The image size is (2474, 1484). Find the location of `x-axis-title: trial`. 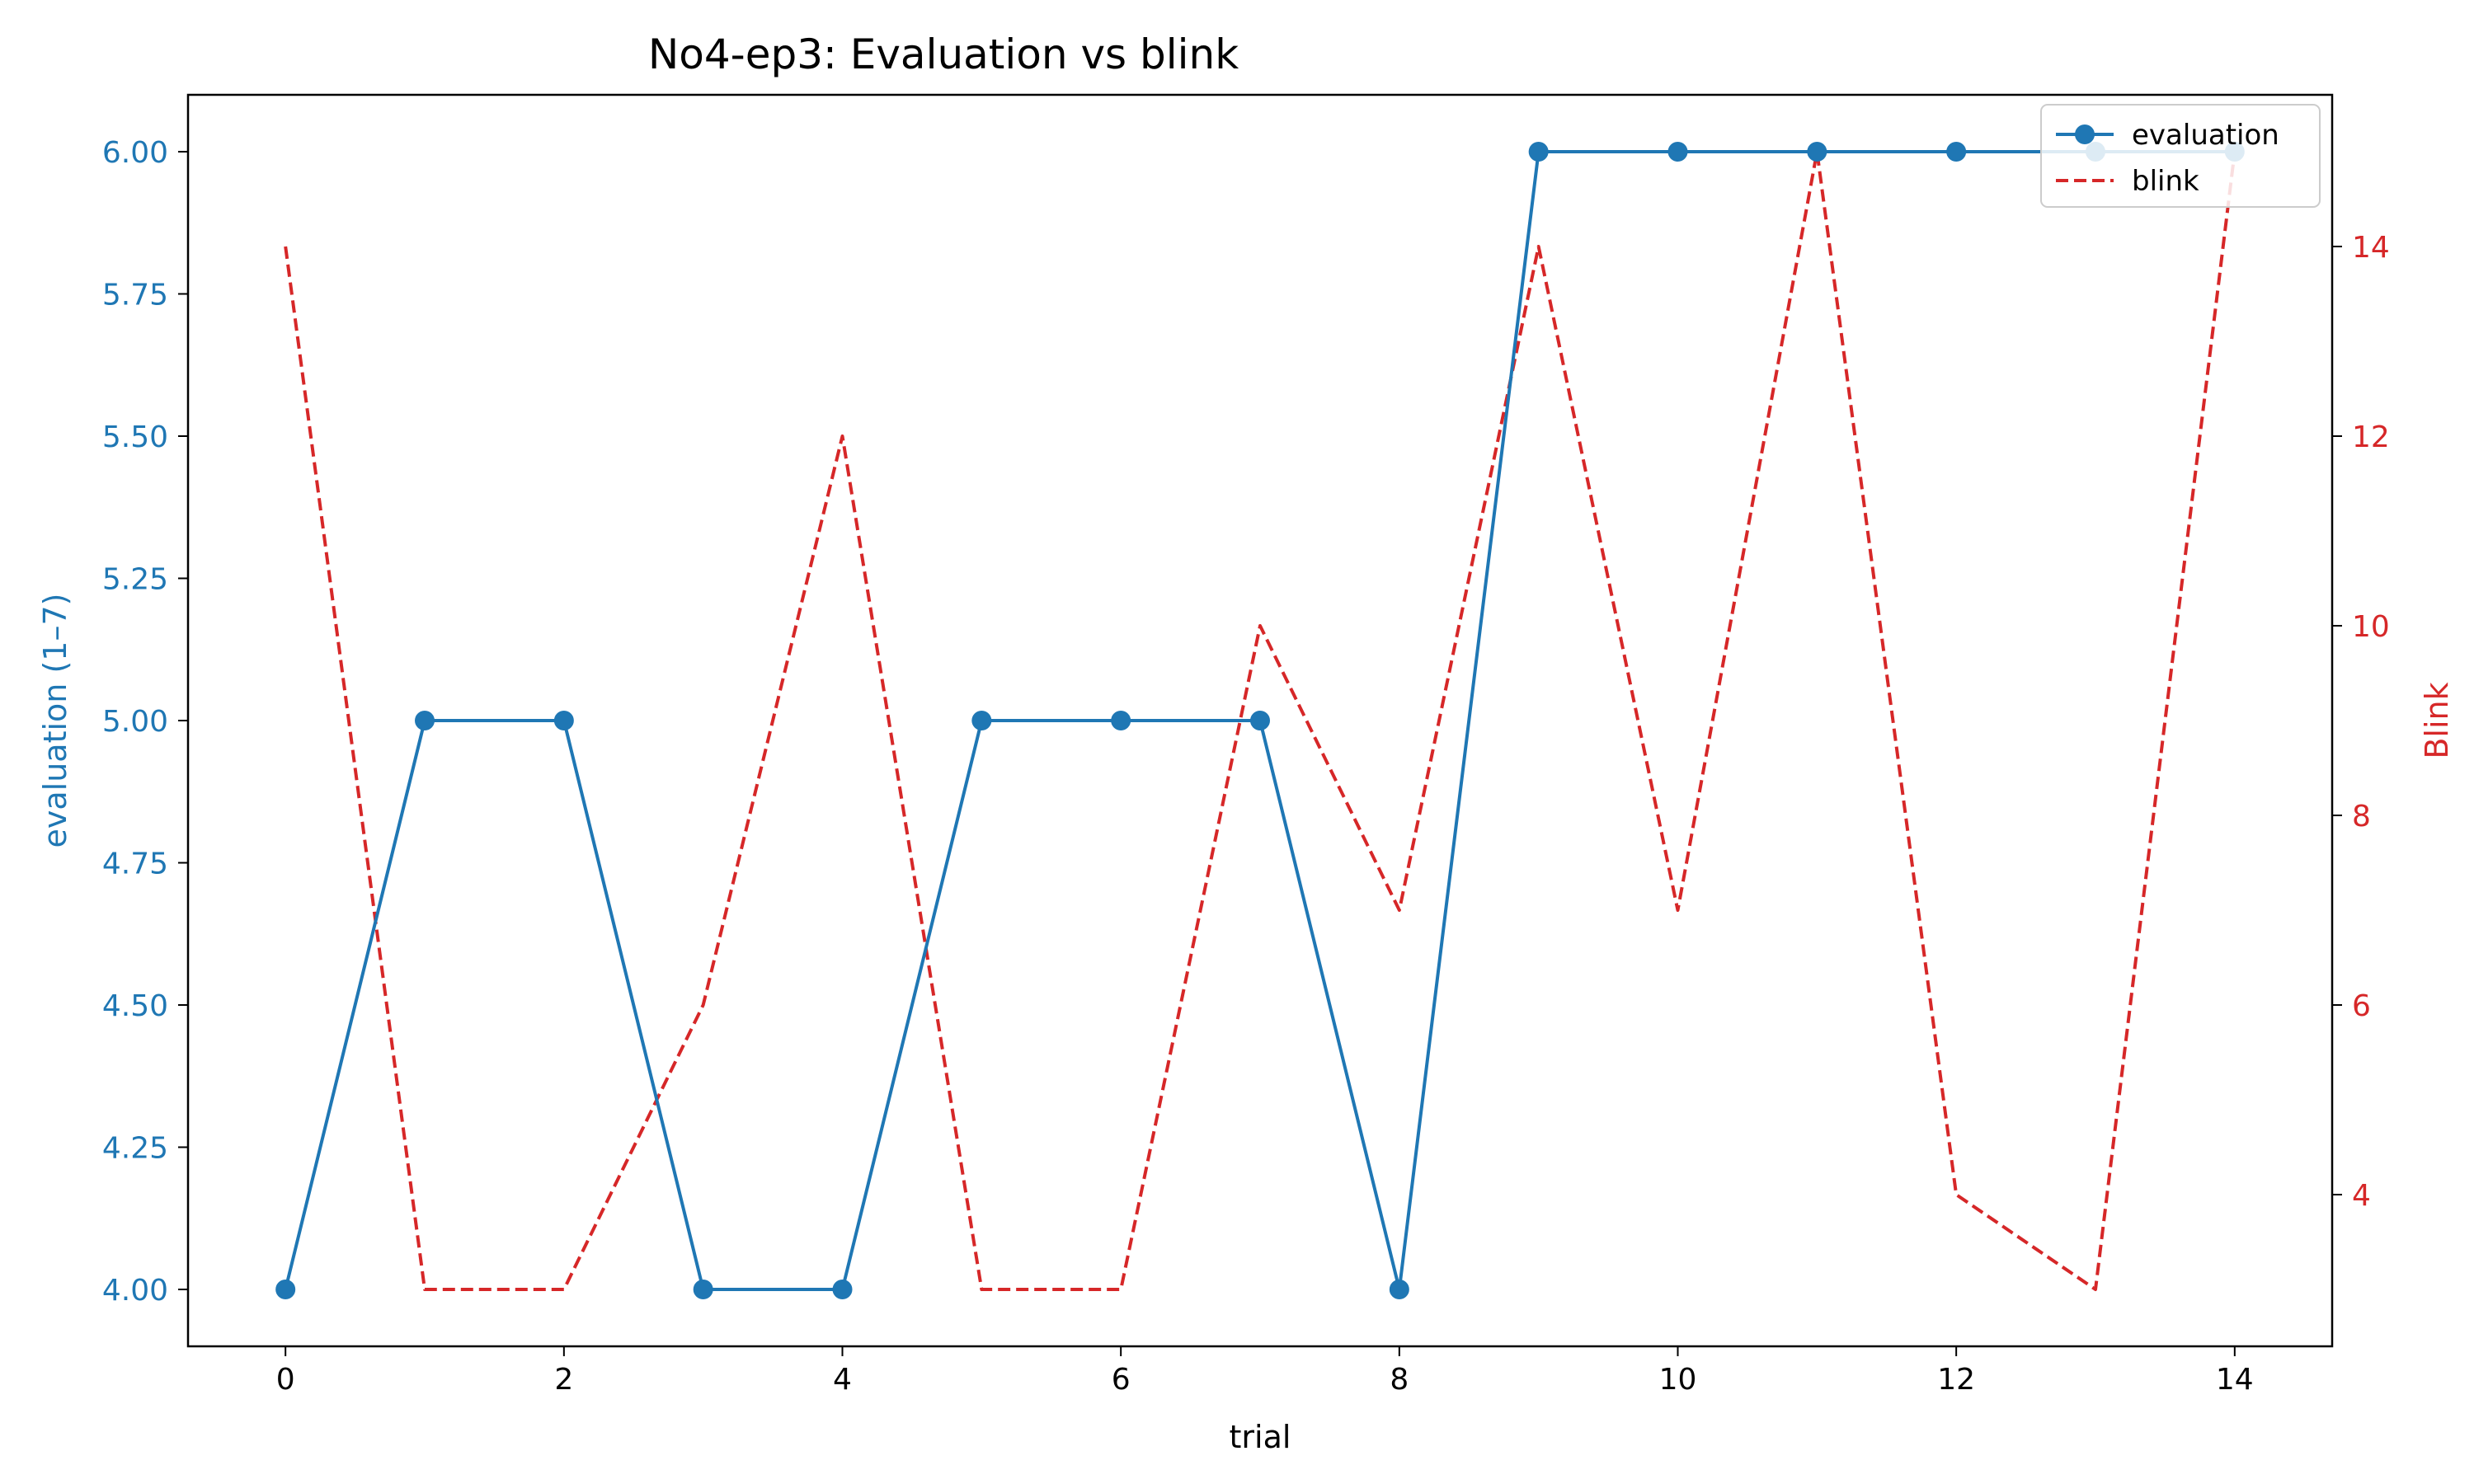

x-axis-title: trial is located at coordinates (1260, 1437).